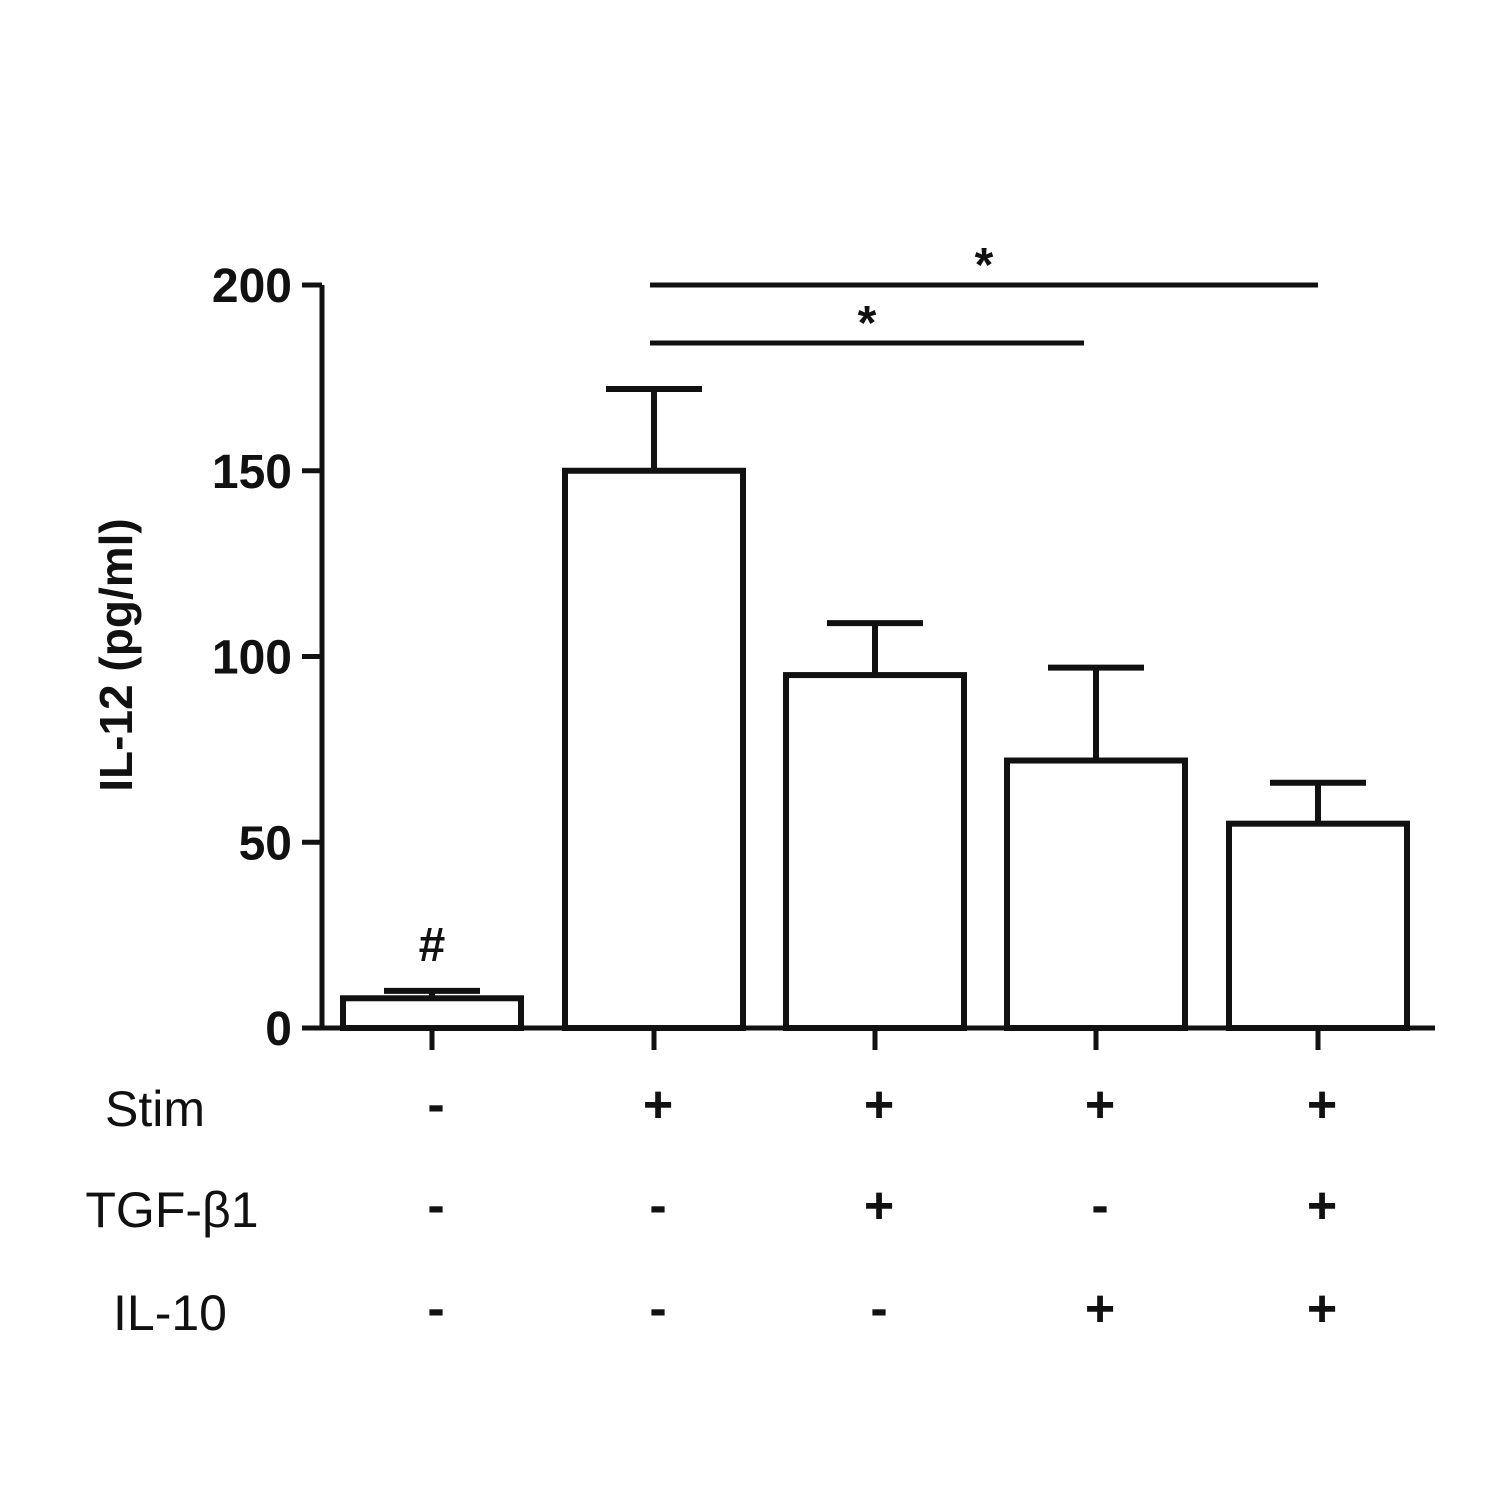  Describe the element at coordinates (171, 1210) in the screenshot. I see `condition-row-label: TGF-β1` at that location.